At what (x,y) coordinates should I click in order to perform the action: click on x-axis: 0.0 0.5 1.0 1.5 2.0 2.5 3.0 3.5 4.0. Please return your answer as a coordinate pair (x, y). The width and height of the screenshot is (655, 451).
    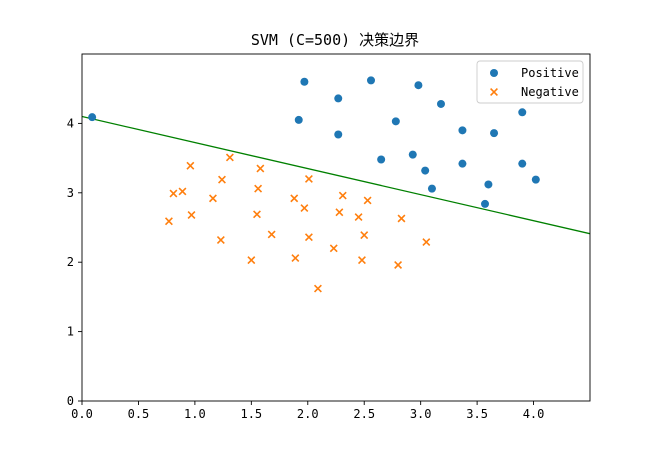
    Looking at the image, I should click on (307, 411).